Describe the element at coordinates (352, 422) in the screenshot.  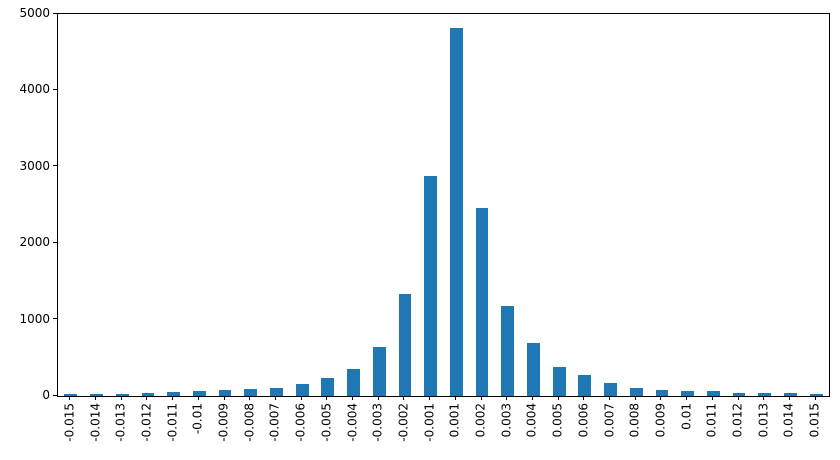
I see `x-tick-label: -0.004` at that location.